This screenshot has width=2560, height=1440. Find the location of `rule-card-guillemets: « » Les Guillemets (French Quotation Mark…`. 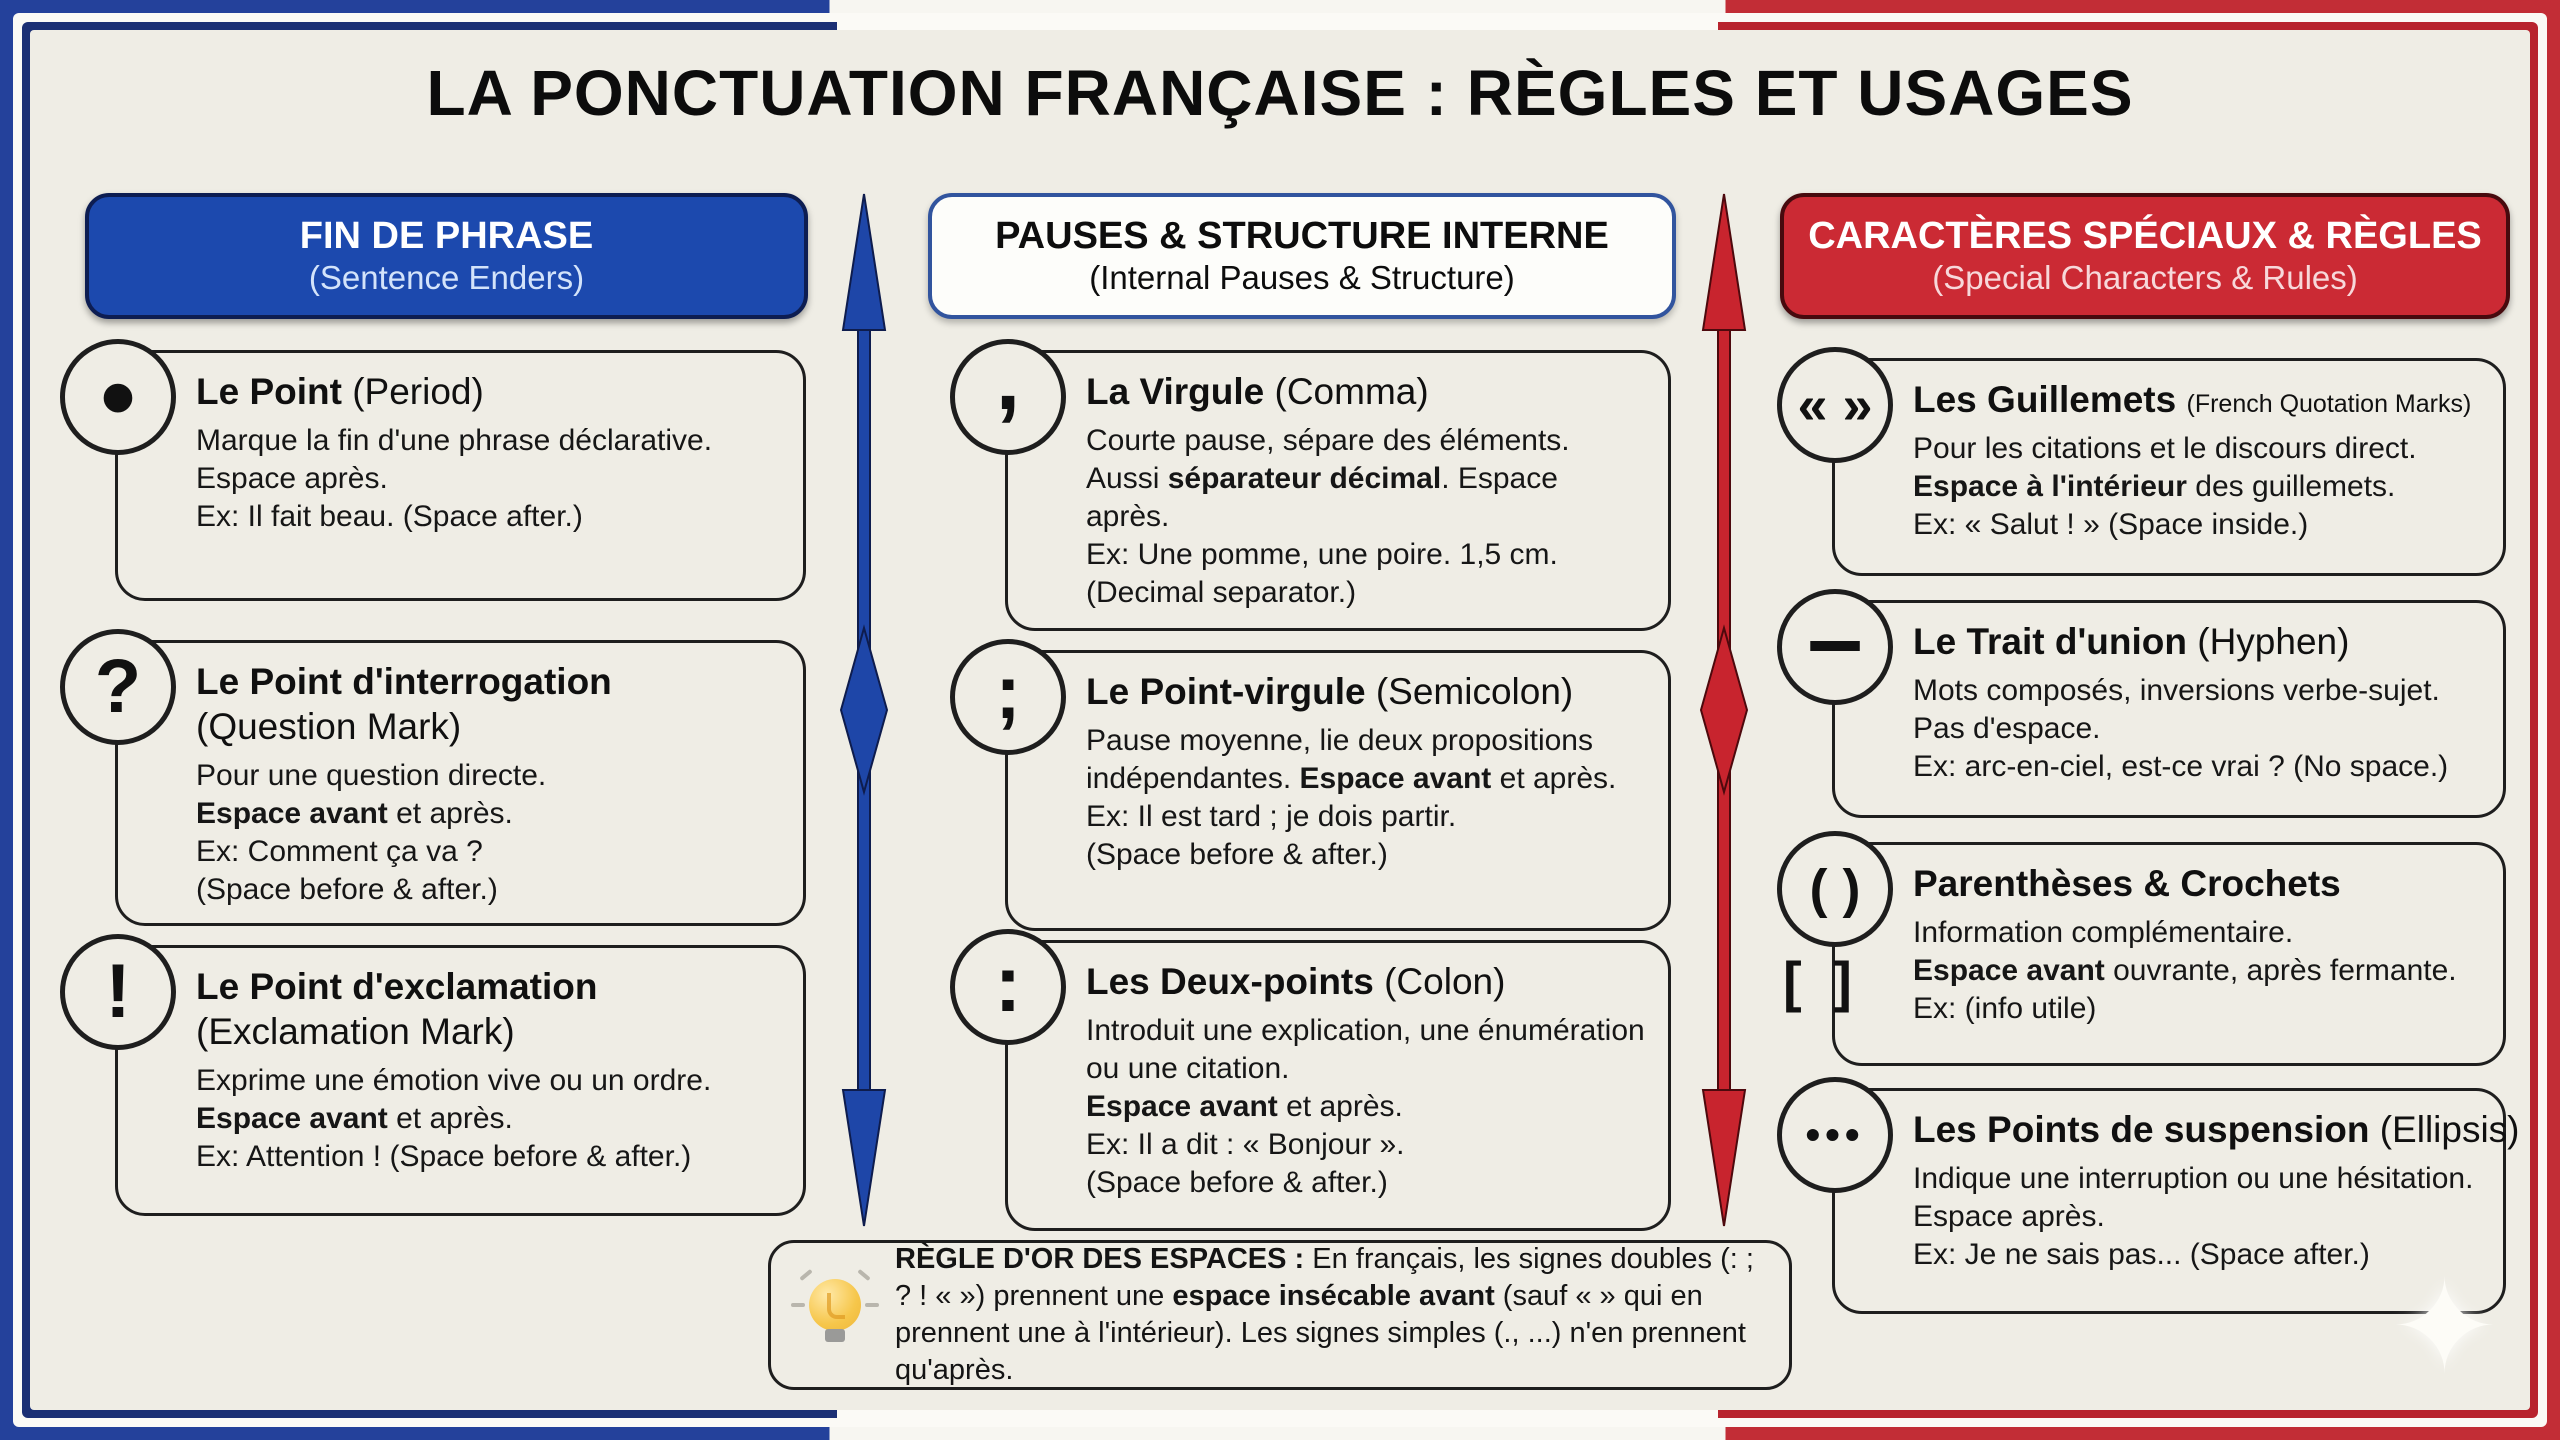

rule-card-guillemets: « » Les Guillemets (French Quotation Mark… is located at coordinates (2141, 461).